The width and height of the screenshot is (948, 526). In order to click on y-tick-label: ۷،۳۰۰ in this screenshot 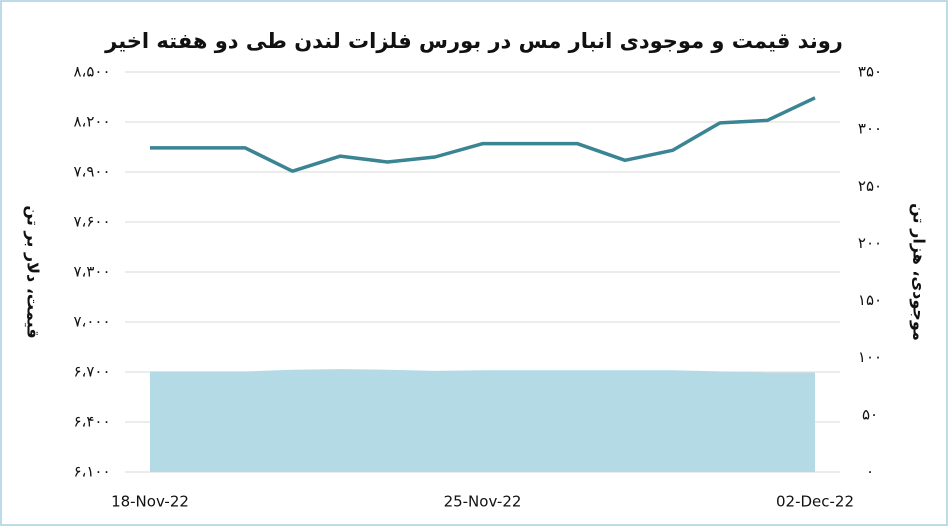, I will do `click(91, 272)`.